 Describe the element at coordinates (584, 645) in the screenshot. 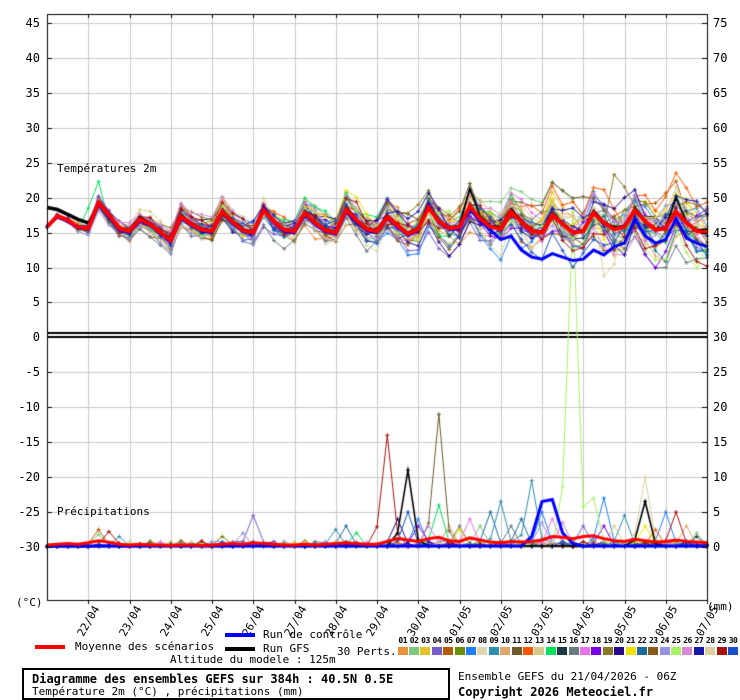

I see `perturbation-legend-item: 17` at that location.